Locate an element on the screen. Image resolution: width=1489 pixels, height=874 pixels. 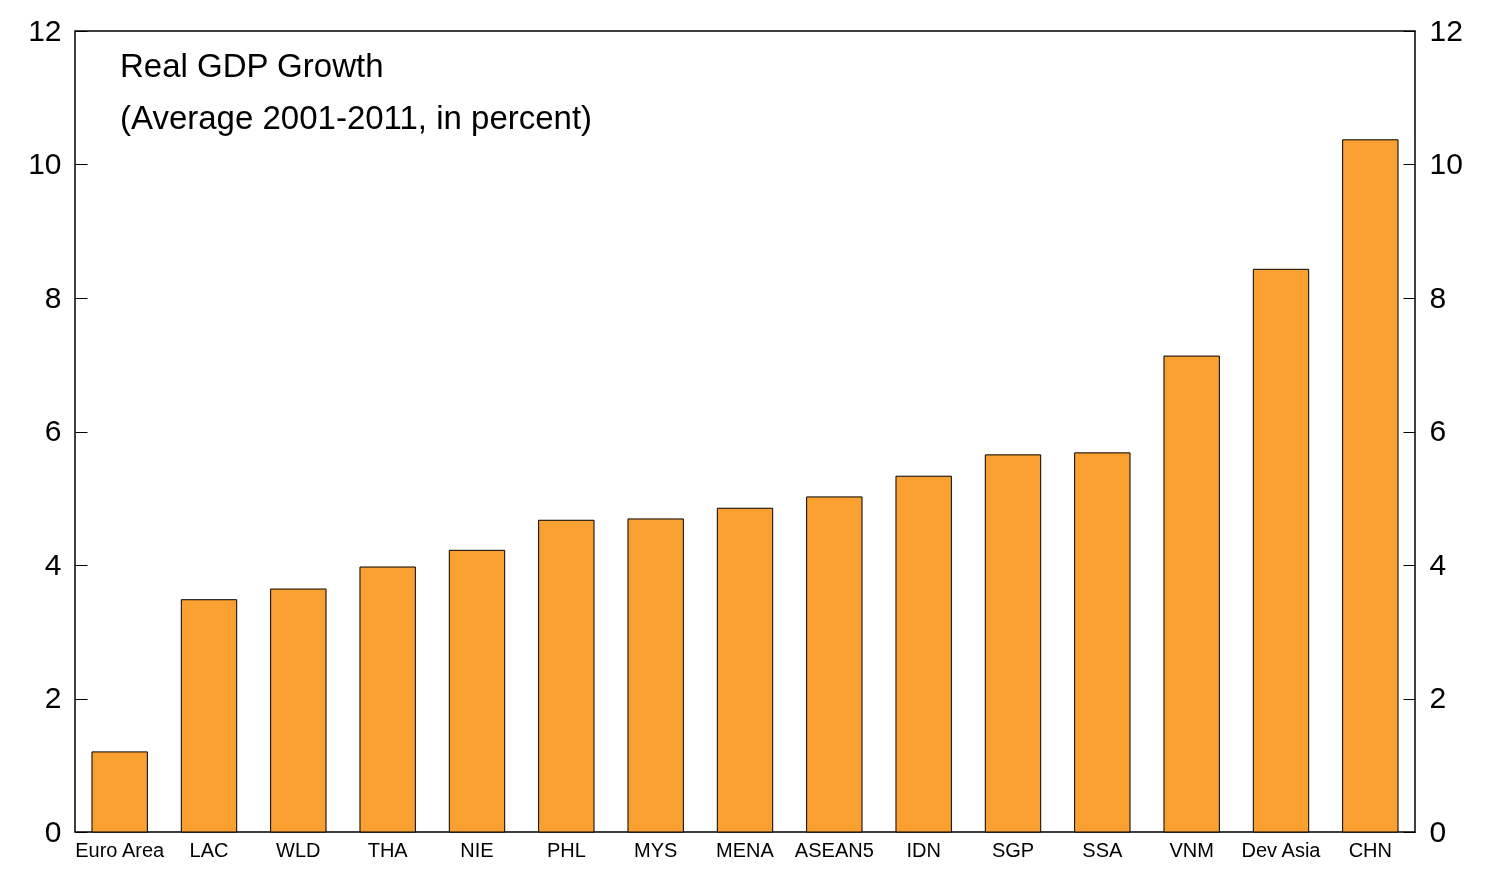
y2-tick-label: 8 is located at coordinates (1438, 297).